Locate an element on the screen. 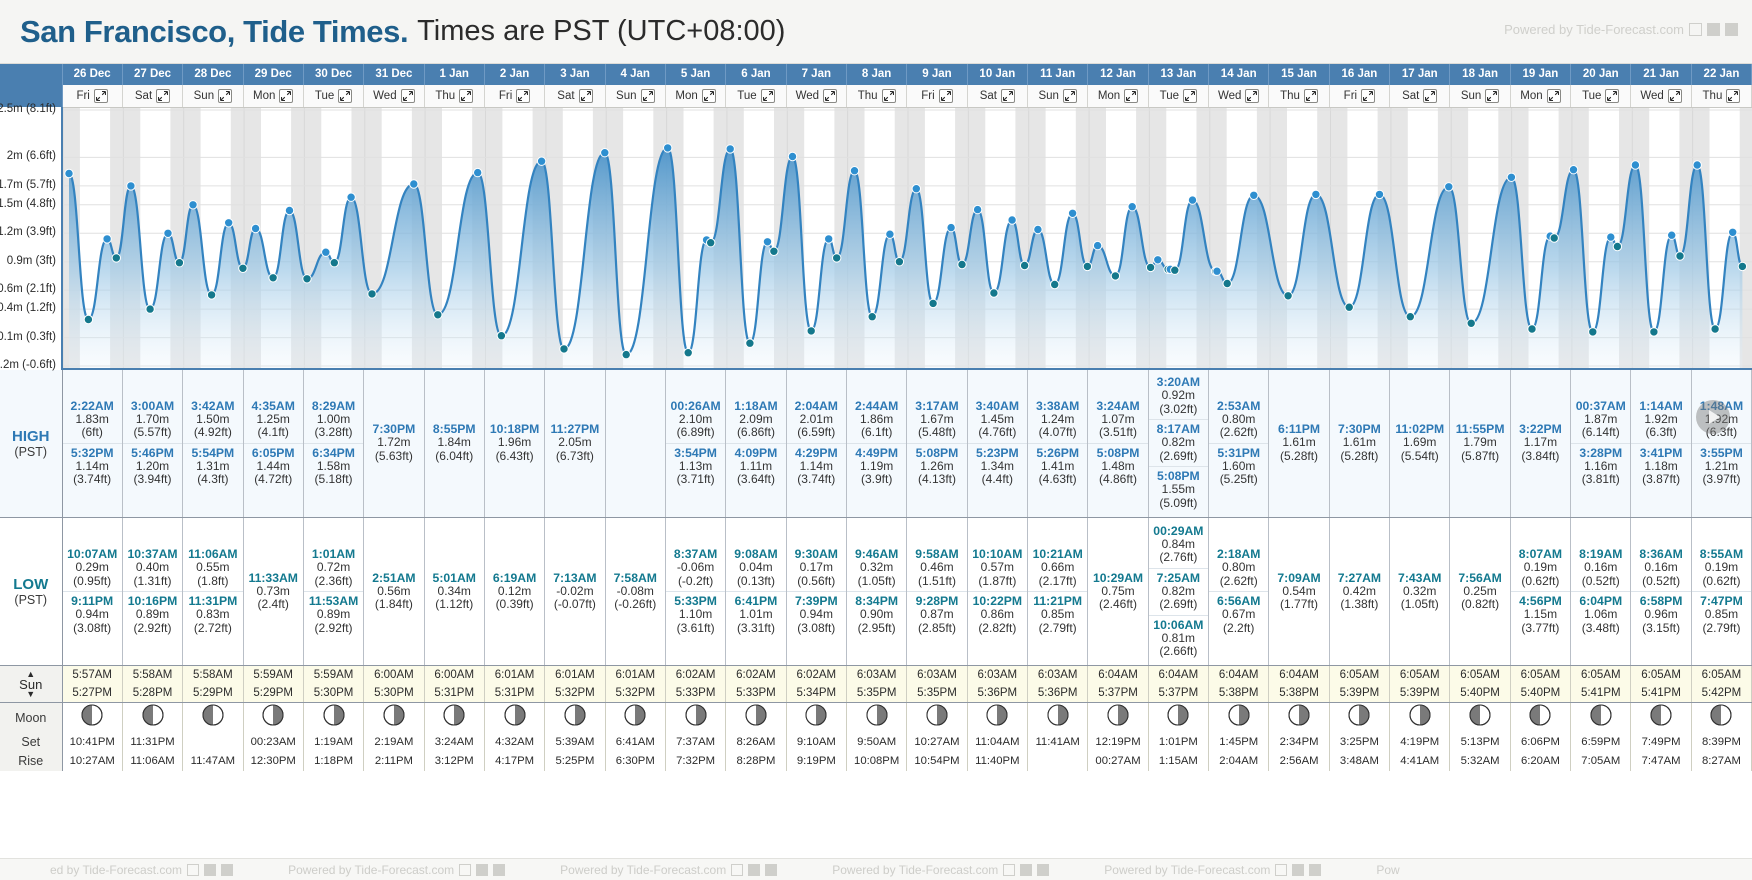 The width and height of the screenshot is (1752, 880). weekday-cell-20: Thu is located at coordinates (1299, 96).